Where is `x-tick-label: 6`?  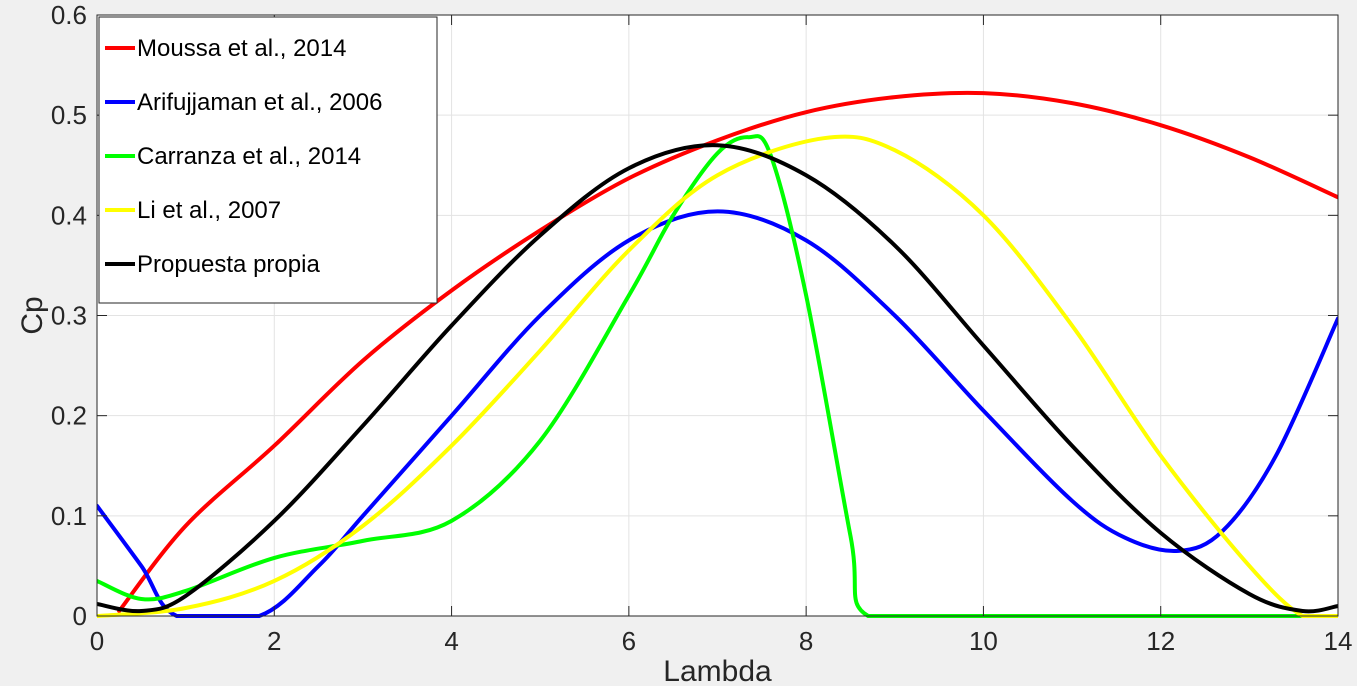 x-tick-label: 6 is located at coordinates (629, 641).